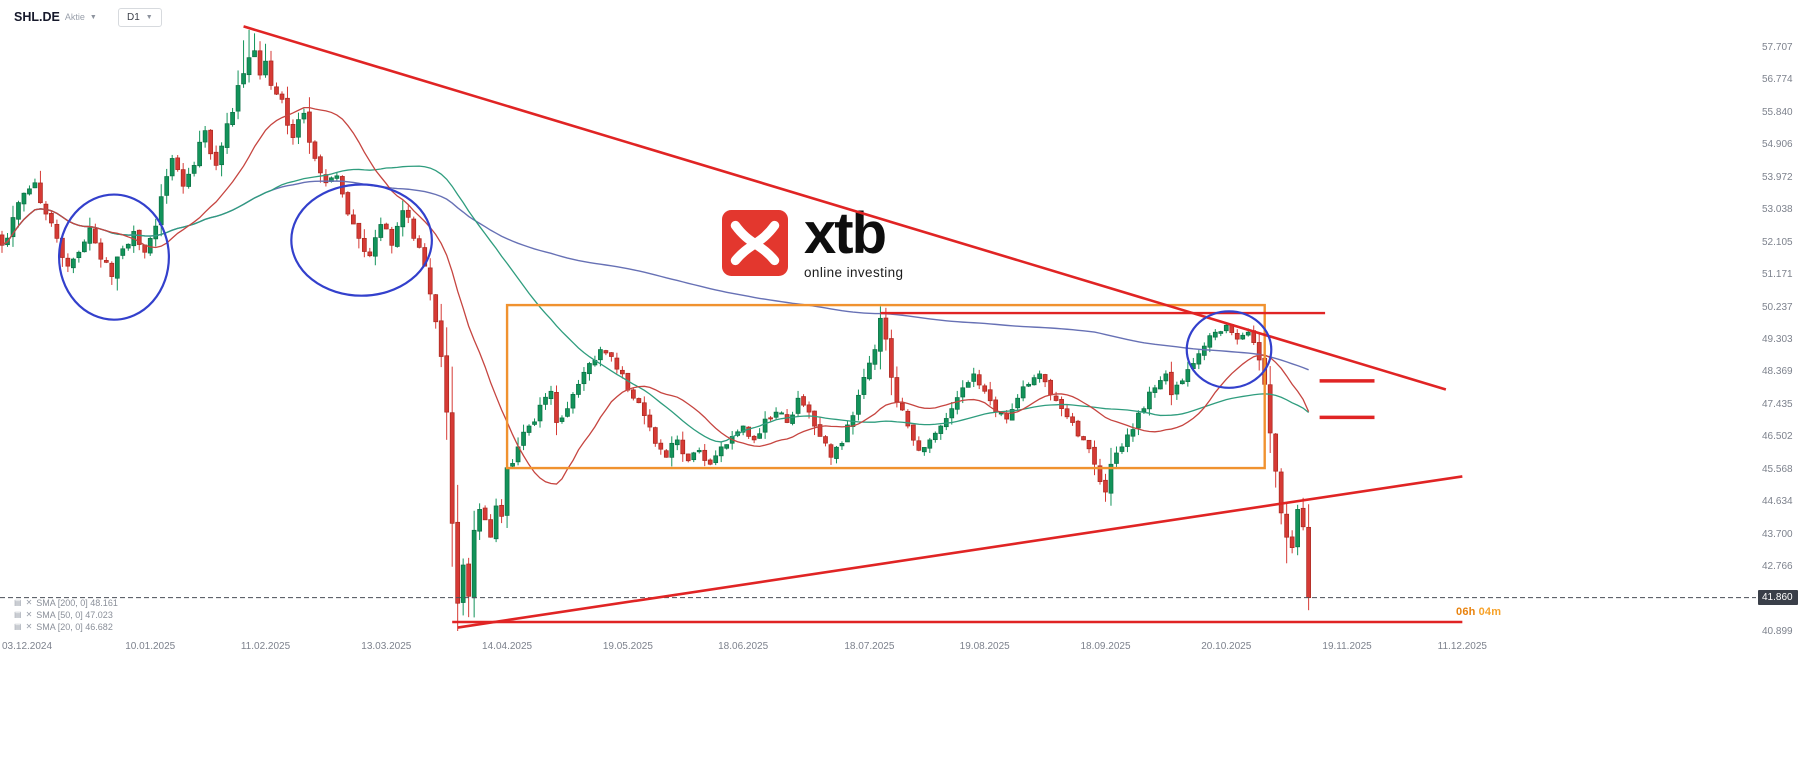 This screenshot has width=1815, height=761. Describe the element at coordinates (812, 242) in the screenshot. I see `xtb-watermark: xtb online investing` at that location.